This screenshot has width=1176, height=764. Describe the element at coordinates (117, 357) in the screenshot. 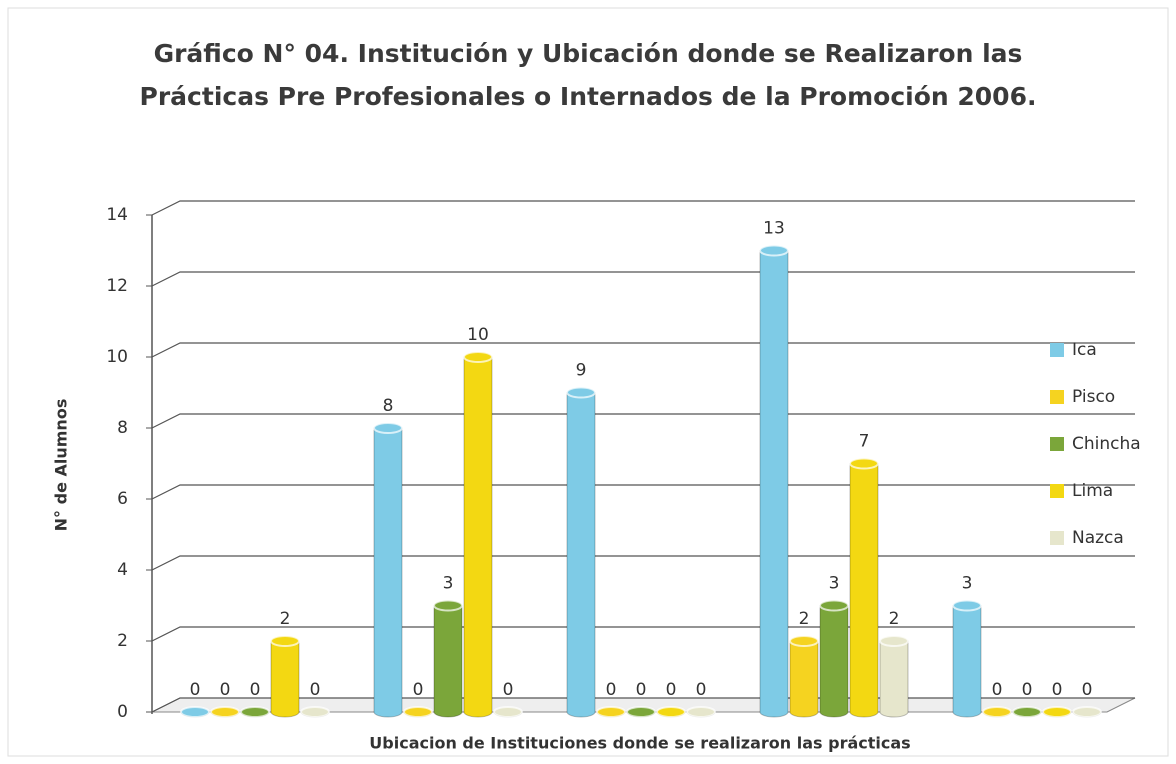

I see `y-tick-label: 10` at that location.